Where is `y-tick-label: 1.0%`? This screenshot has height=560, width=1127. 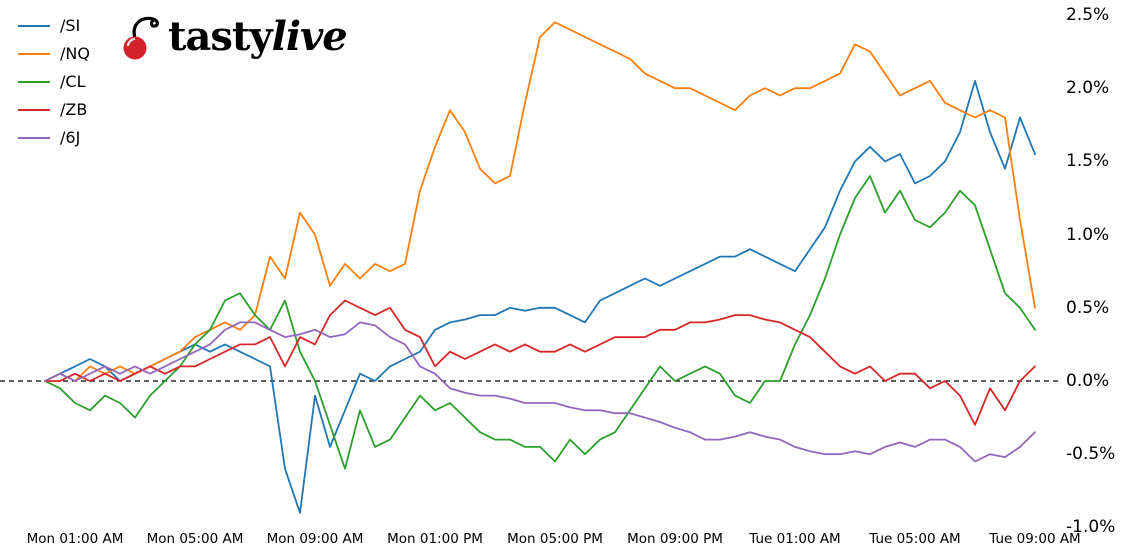
y-tick-label: 1.0% is located at coordinates (1088, 234).